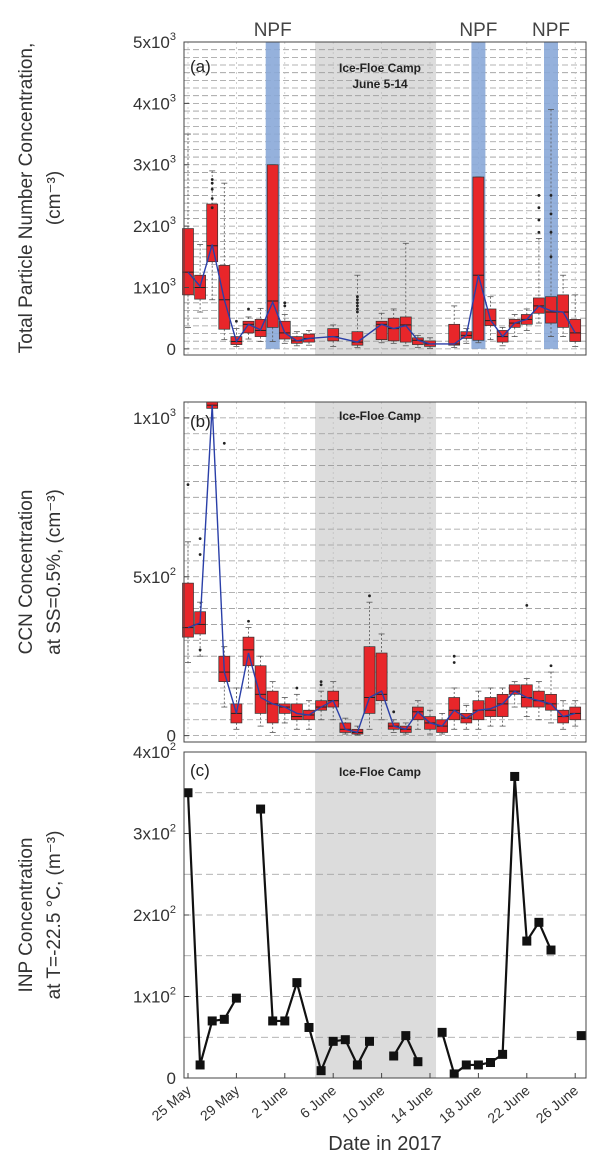  I want to click on y-tick-label: 1x10³, so click(154, 286).